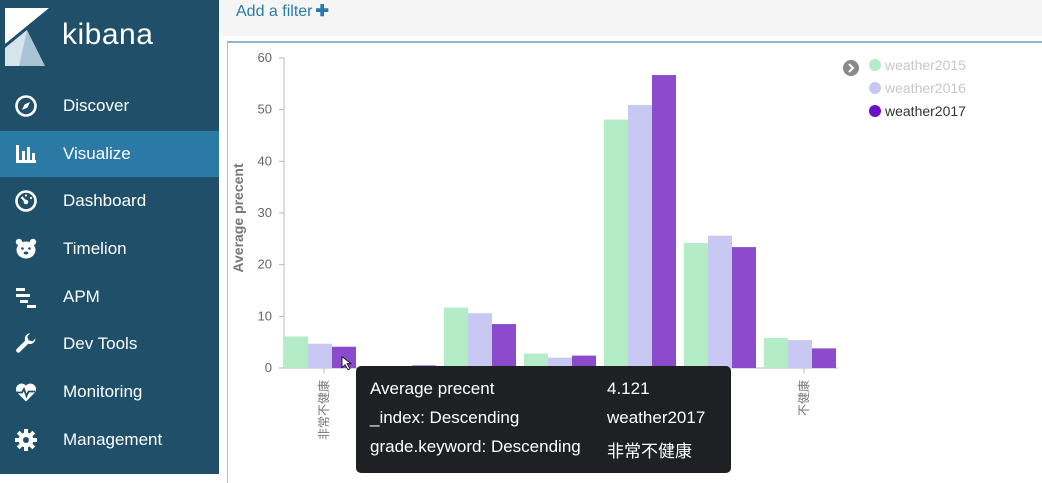  What do you see at coordinates (265, 160) in the screenshot?
I see `y-tick-label: 40` at bounding box center [265, 160].